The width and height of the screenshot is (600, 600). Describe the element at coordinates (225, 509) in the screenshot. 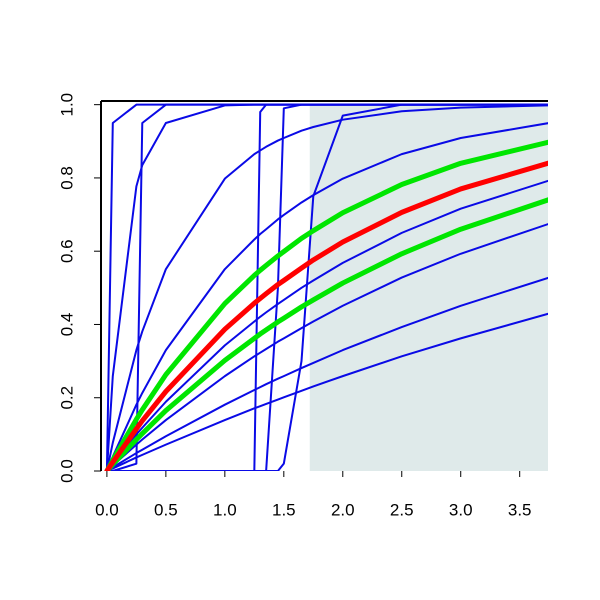

I see `x-tick-label: 1.0` at that location.